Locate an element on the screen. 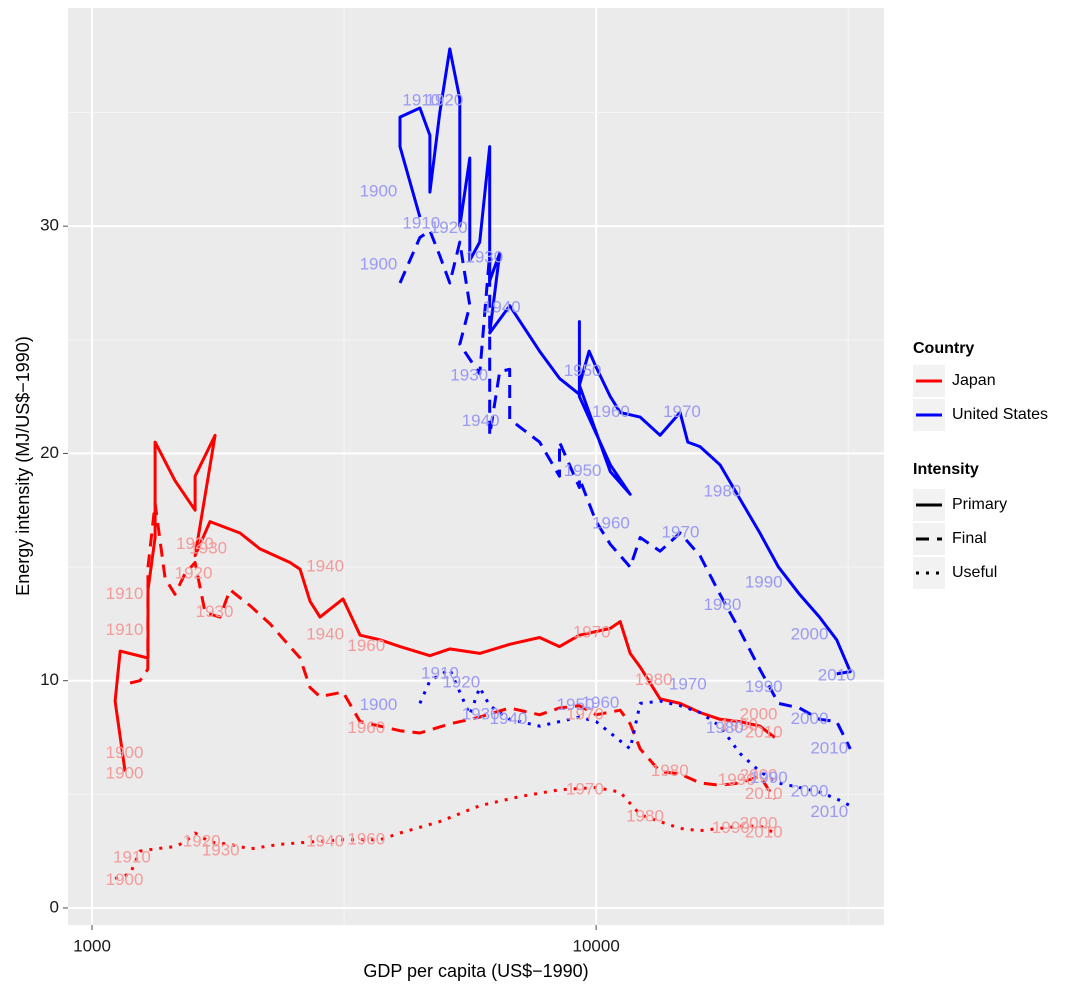  legend-label: Final is located at coordinates (969, 538).